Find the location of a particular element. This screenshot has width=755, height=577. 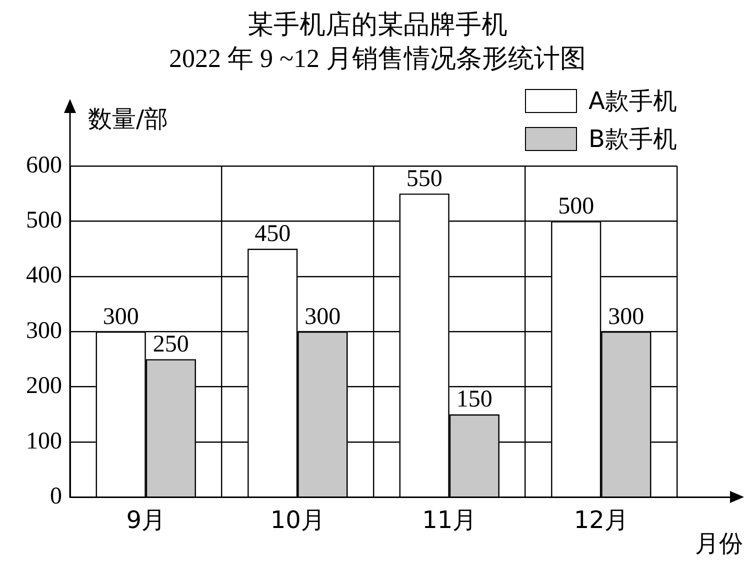

y-tick-label: 0 is located at coordinates (56, 496).